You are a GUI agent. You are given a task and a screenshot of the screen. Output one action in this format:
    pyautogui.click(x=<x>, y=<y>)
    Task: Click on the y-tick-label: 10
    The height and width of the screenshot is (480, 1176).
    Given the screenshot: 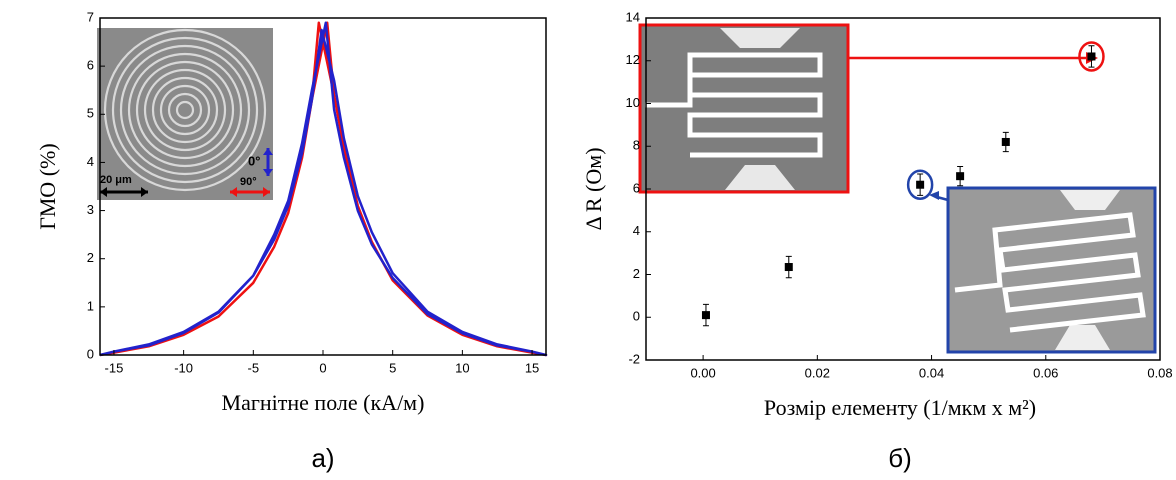 What is the action you would take?
    pyautogui.click(x=633, y=102)
    